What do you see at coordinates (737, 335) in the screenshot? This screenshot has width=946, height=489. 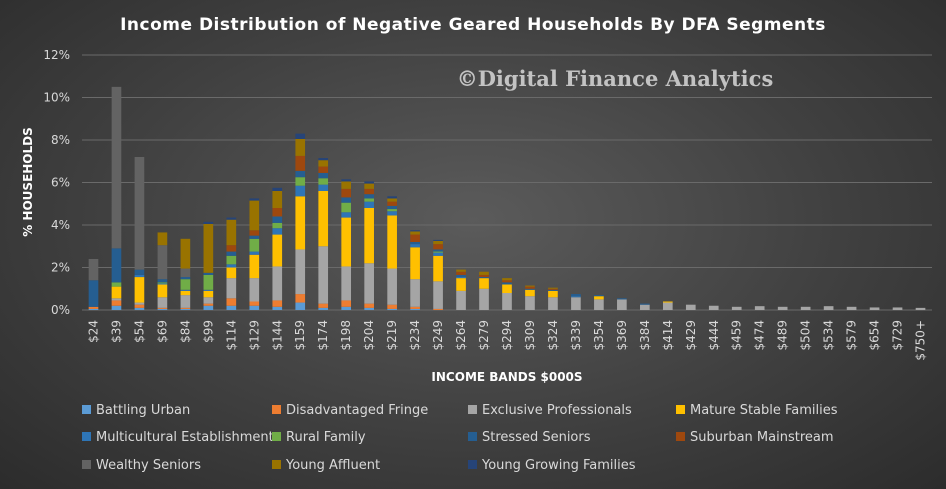 I see `x-tick-label: $459` at bounding box center [737, 335].